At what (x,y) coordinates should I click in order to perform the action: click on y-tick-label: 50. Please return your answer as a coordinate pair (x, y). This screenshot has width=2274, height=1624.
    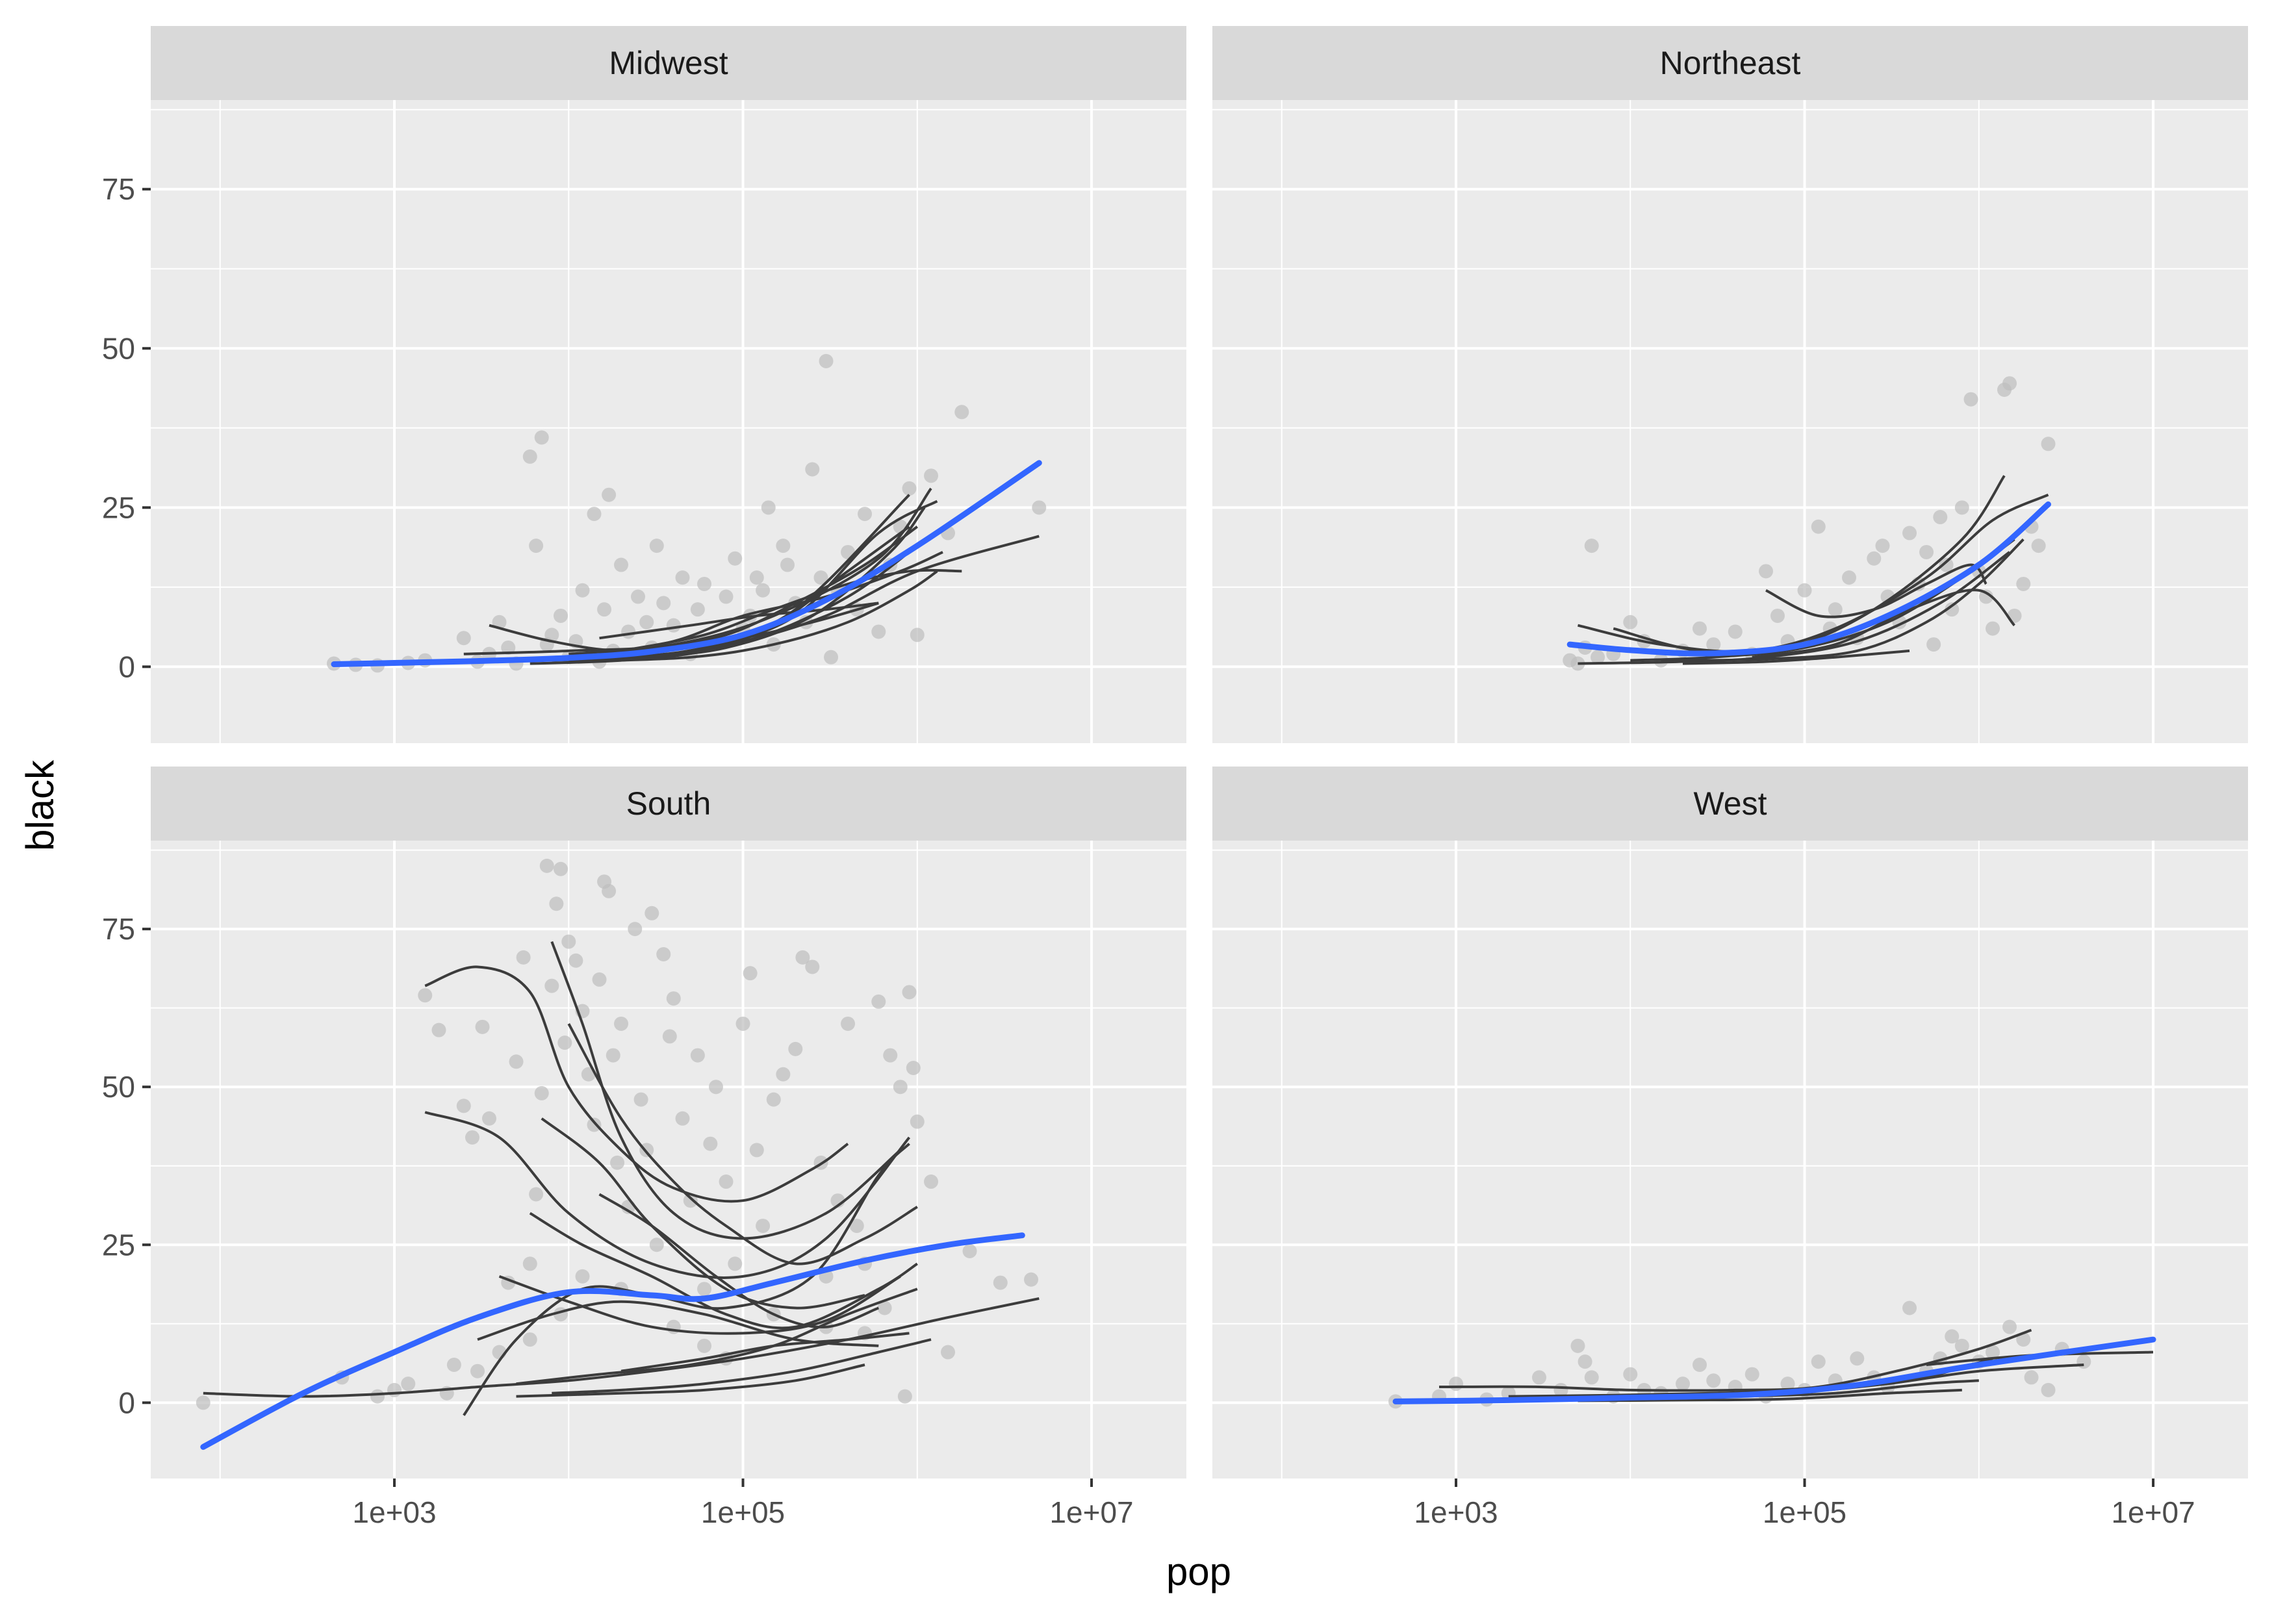
    Looking at the image, I should click on (118, 348).